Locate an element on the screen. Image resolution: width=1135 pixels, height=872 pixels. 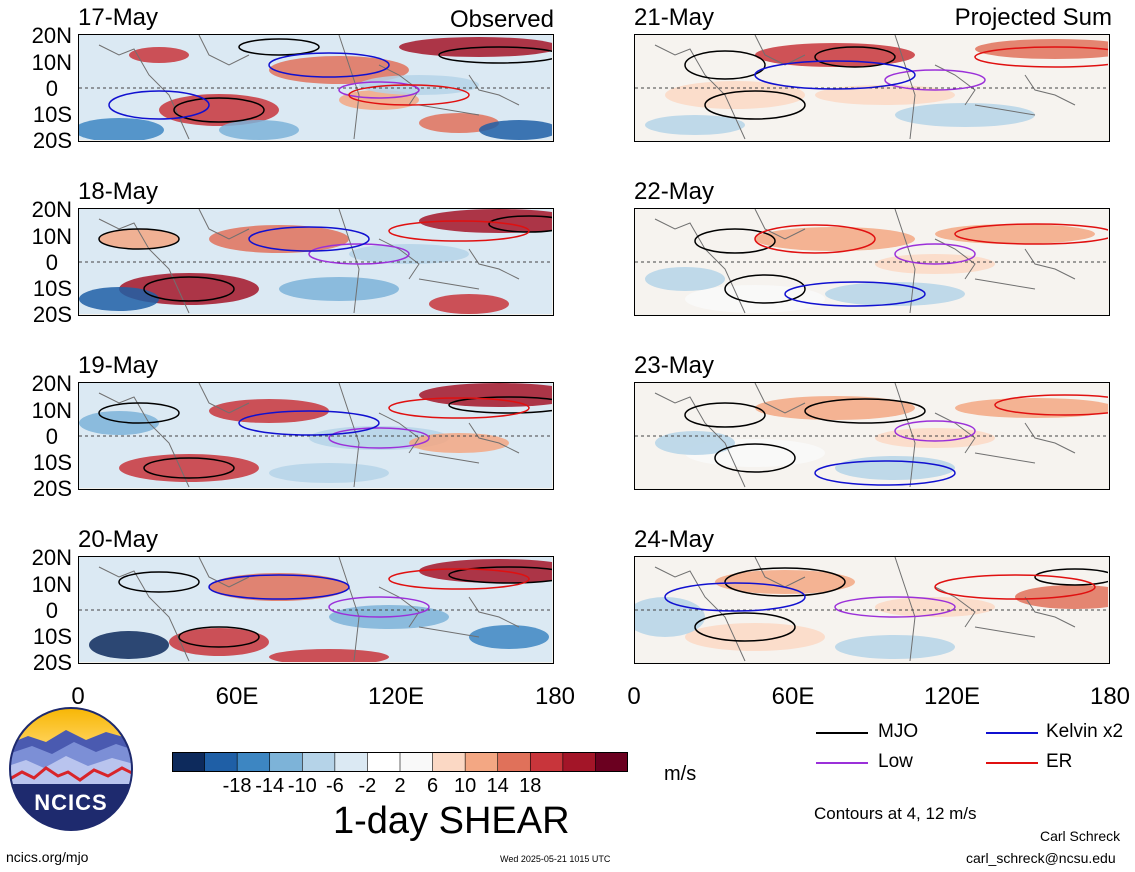
map-panel-23-may is located at coordinates (872, 436).